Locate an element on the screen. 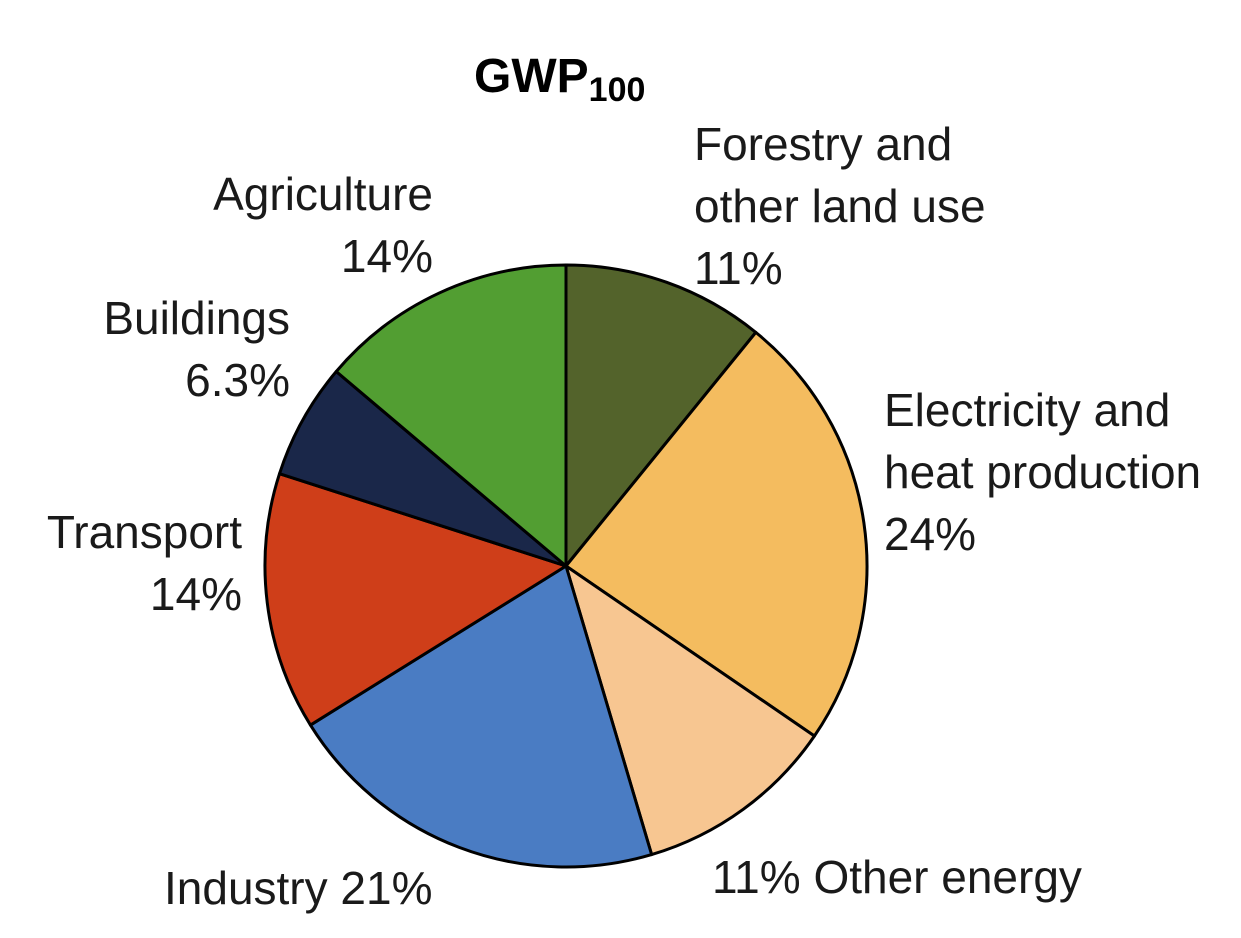 The height and width of the screenshot is (938, 1241). label-value-electricity-and-heat-production: 24% is located at coordinates (930, 534).